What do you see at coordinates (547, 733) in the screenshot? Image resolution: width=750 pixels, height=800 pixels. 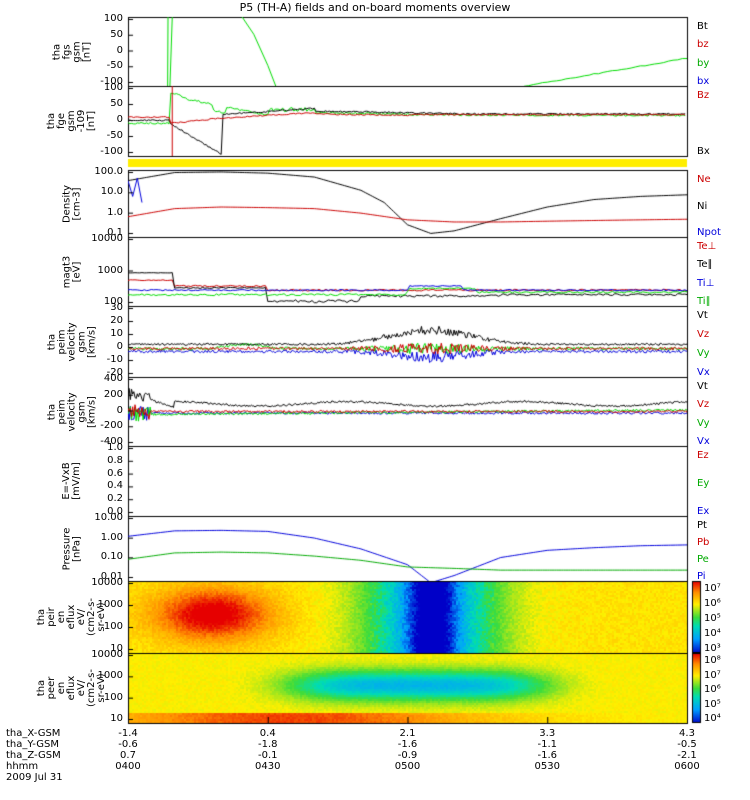 I see `x-tick-label: 3.3` at bounding box center [547, 733].